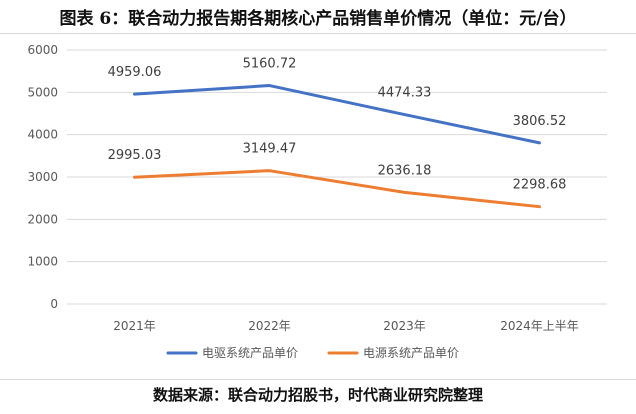 This screenshot has height=414, width=636. What do you see at coordinates (540, 121) in the screenshot?
I see `data-label: 3806.52` at bounding box center [540, 121].